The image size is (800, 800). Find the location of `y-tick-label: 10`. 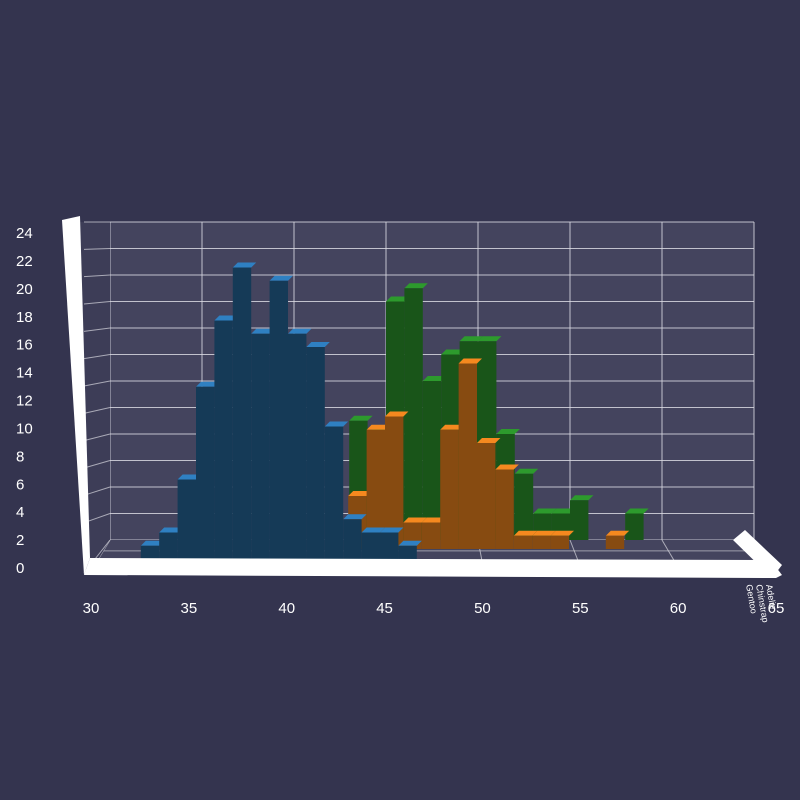

y-tick-label: 10 is located at coordinates (24, 428).